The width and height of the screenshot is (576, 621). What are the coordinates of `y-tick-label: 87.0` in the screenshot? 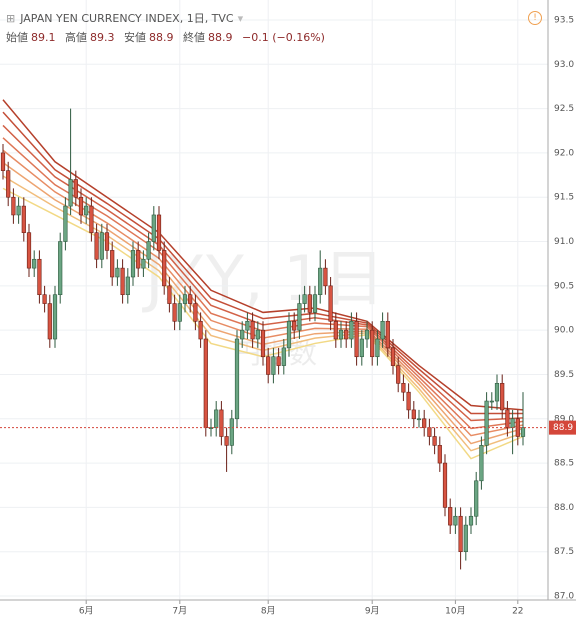 It's located at (564, 597).